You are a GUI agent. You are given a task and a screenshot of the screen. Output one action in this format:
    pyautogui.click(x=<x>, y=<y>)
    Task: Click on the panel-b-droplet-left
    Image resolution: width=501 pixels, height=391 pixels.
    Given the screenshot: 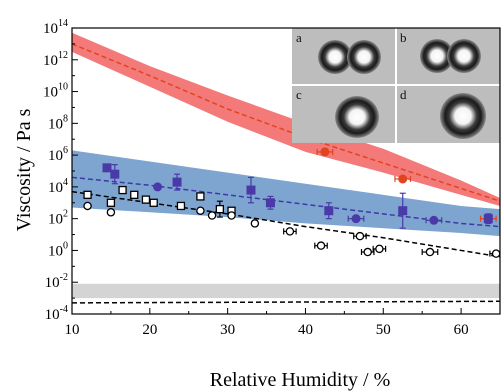 What is the action you would take?
    pyautogui.click(x=437, y=56)
    